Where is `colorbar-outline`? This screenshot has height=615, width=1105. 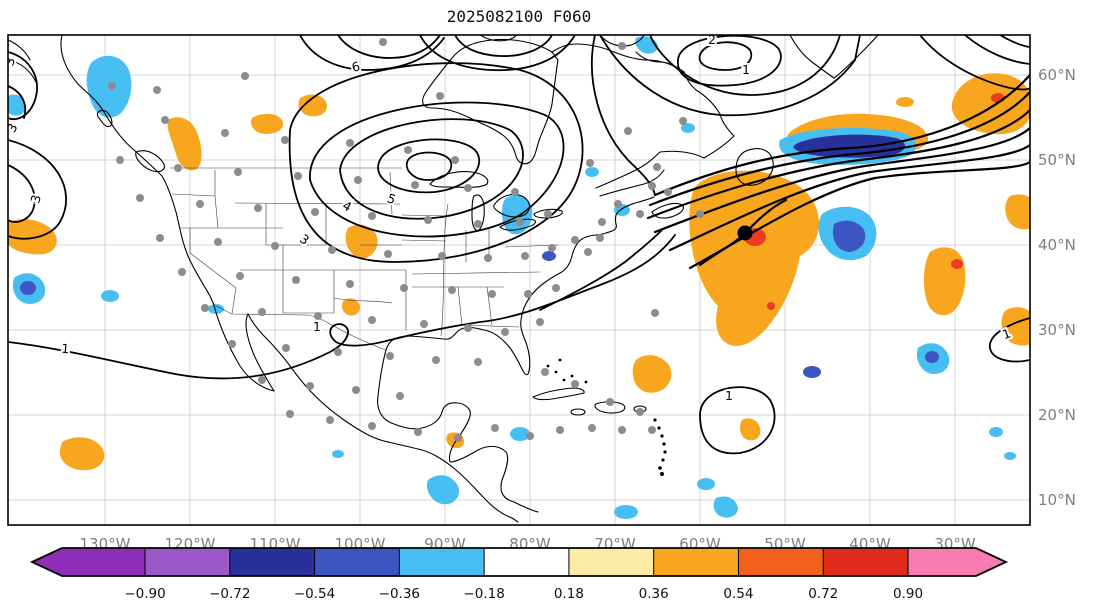
colorbar-outline is located at coordinates (519, 562).